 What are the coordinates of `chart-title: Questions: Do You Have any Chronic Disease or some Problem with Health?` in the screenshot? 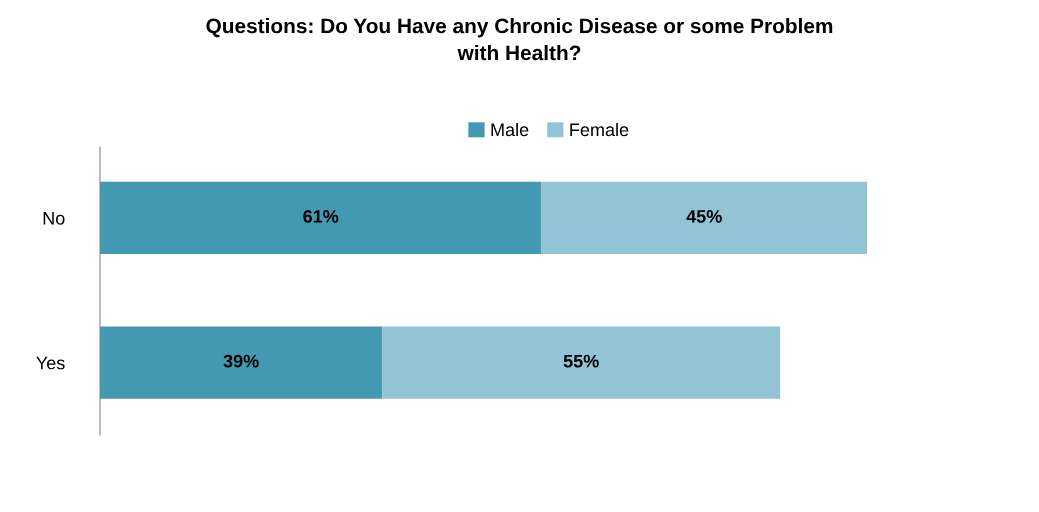 It's located at (519, 39).